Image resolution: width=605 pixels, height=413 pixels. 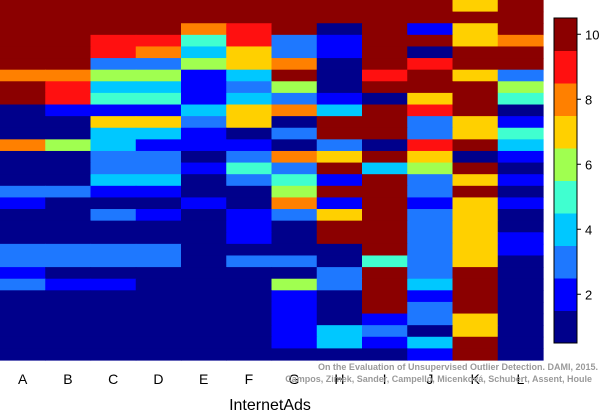 What do you see at coordinates (113, 379) in the screenshot?
I see `x-tick-label: C` at bounding box center [113, 379].